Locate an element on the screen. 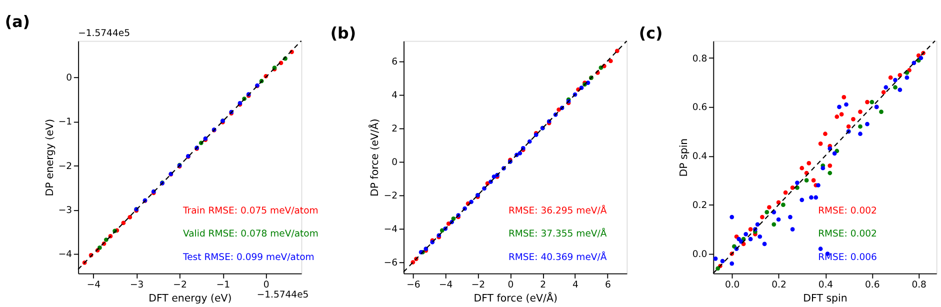  y-axis-title: DP spin is located at coordinates (684, 157).